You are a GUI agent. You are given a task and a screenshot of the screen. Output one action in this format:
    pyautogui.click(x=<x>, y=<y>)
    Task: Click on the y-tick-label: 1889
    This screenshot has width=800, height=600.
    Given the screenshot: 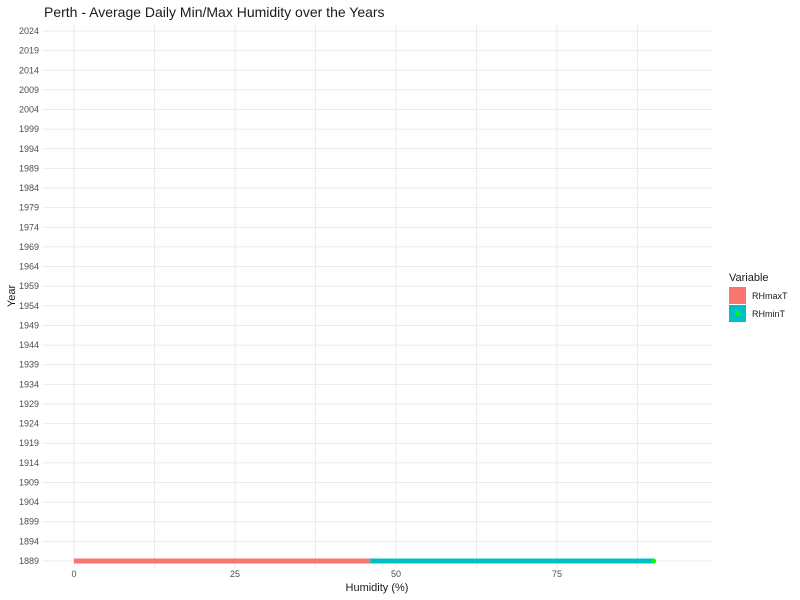 What is the action you would take?
    pyautogui.click(x=29, y=561)
    